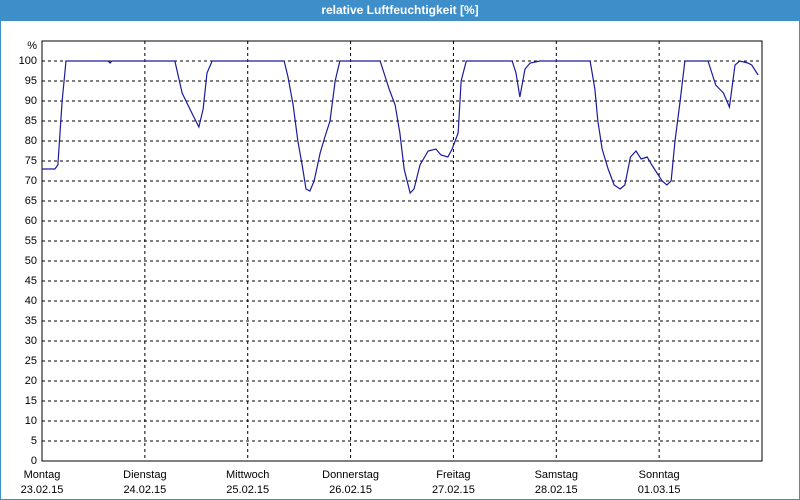 This screenshot has height=500, width=800. What do you see at coordinates (247, 490) in the screenshot?
I see `x-tick-date: 25.02.15` at bounding box center [247, 490].